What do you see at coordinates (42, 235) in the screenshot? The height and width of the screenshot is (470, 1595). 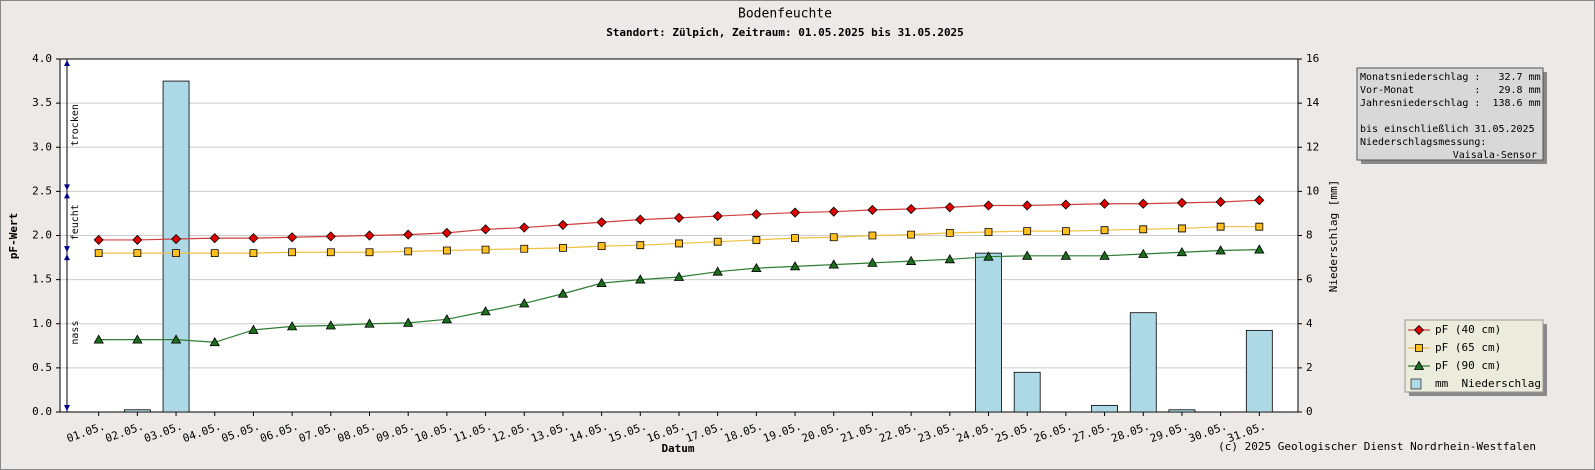 I see `y-tick-label: 2.0` at bounding box center [42, 235].